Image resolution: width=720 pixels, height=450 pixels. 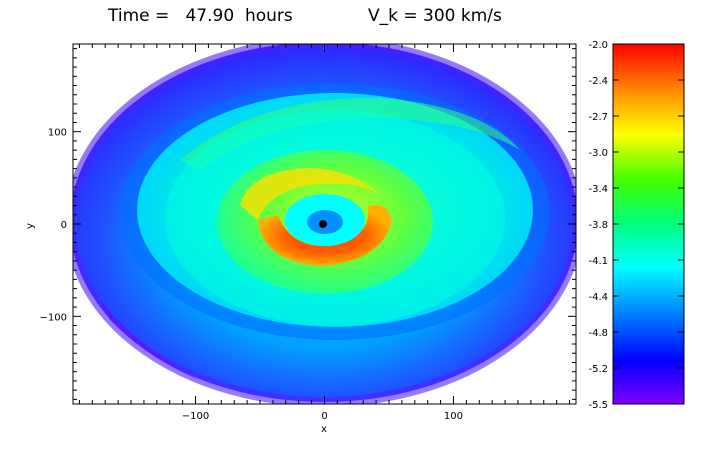 I want to click on central-object, so click(x=323, y=224).